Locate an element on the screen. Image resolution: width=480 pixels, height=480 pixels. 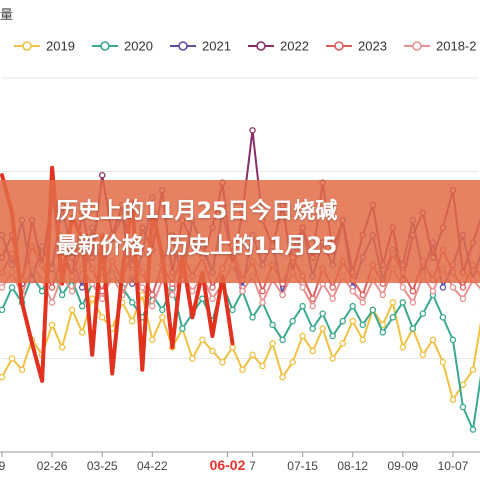
x-tick-label: 10-07 is located at coordinates (453, 466).